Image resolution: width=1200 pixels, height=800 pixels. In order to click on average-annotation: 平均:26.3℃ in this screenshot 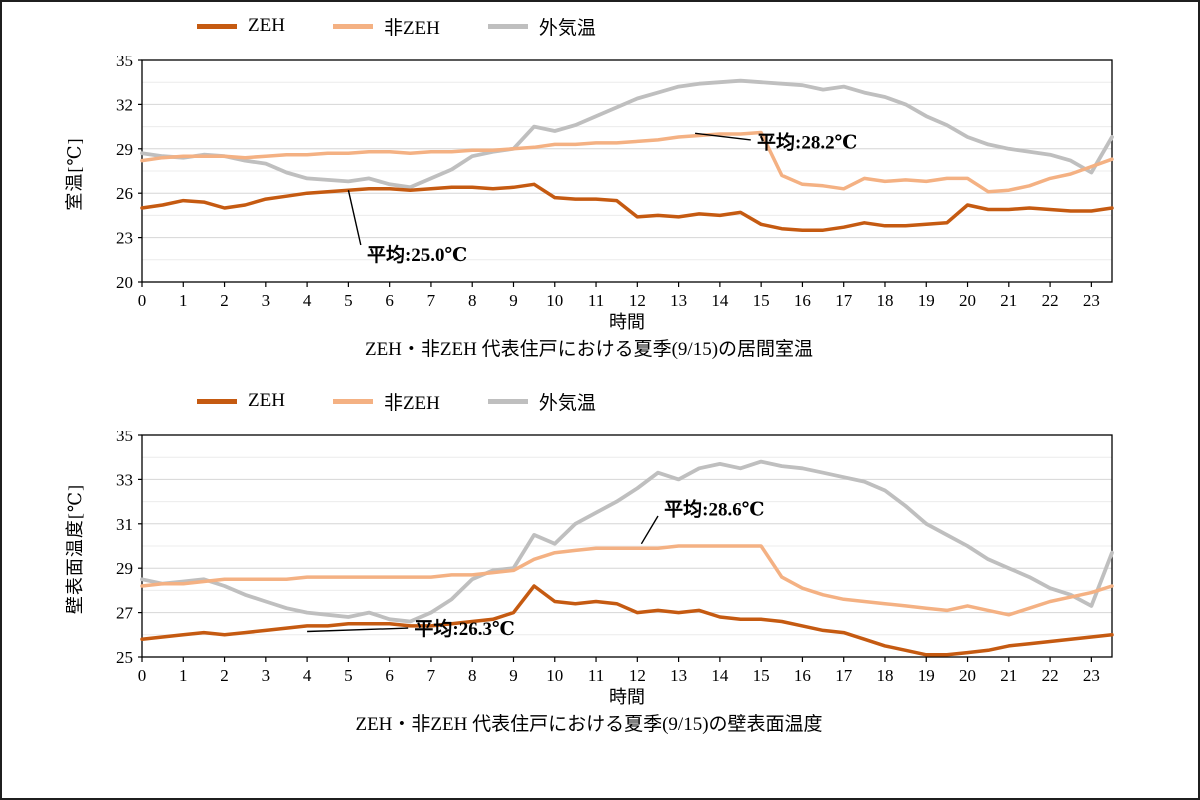, I will do `click(464, 628)`.